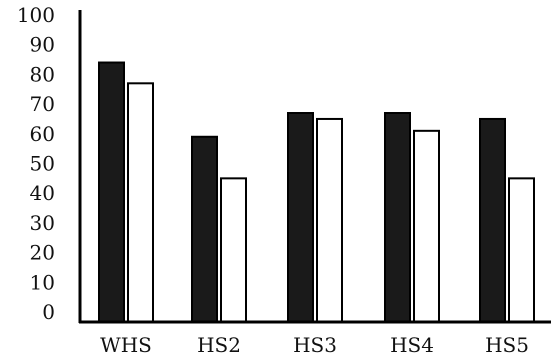 This screenshot has height=359, width=551. I want to click on y-tick-labels: 0 10 20 30 40 50 60 70 80 90 100, so click(36, 163).